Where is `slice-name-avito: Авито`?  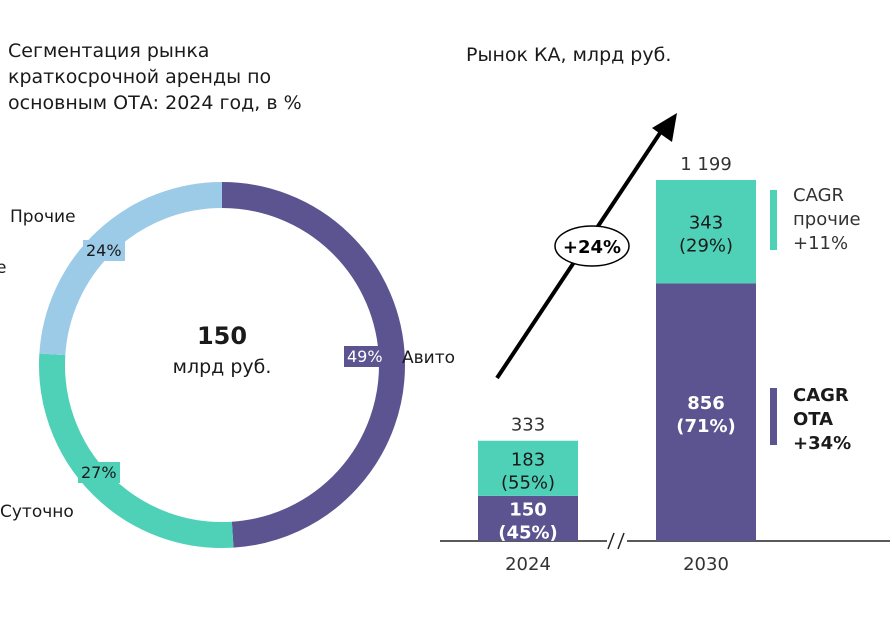
slice-name-avito: Авито is located at coordinates (429, 358).